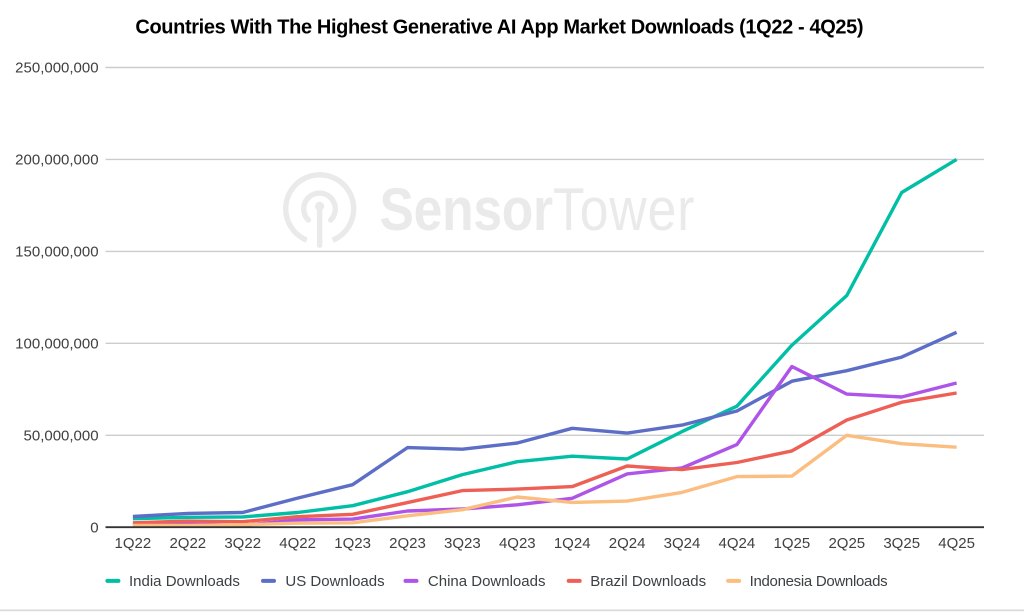 This screenshot has width=1024, height=614. I want to click on svg-text: Brazil Downloads, so click(648, 581).